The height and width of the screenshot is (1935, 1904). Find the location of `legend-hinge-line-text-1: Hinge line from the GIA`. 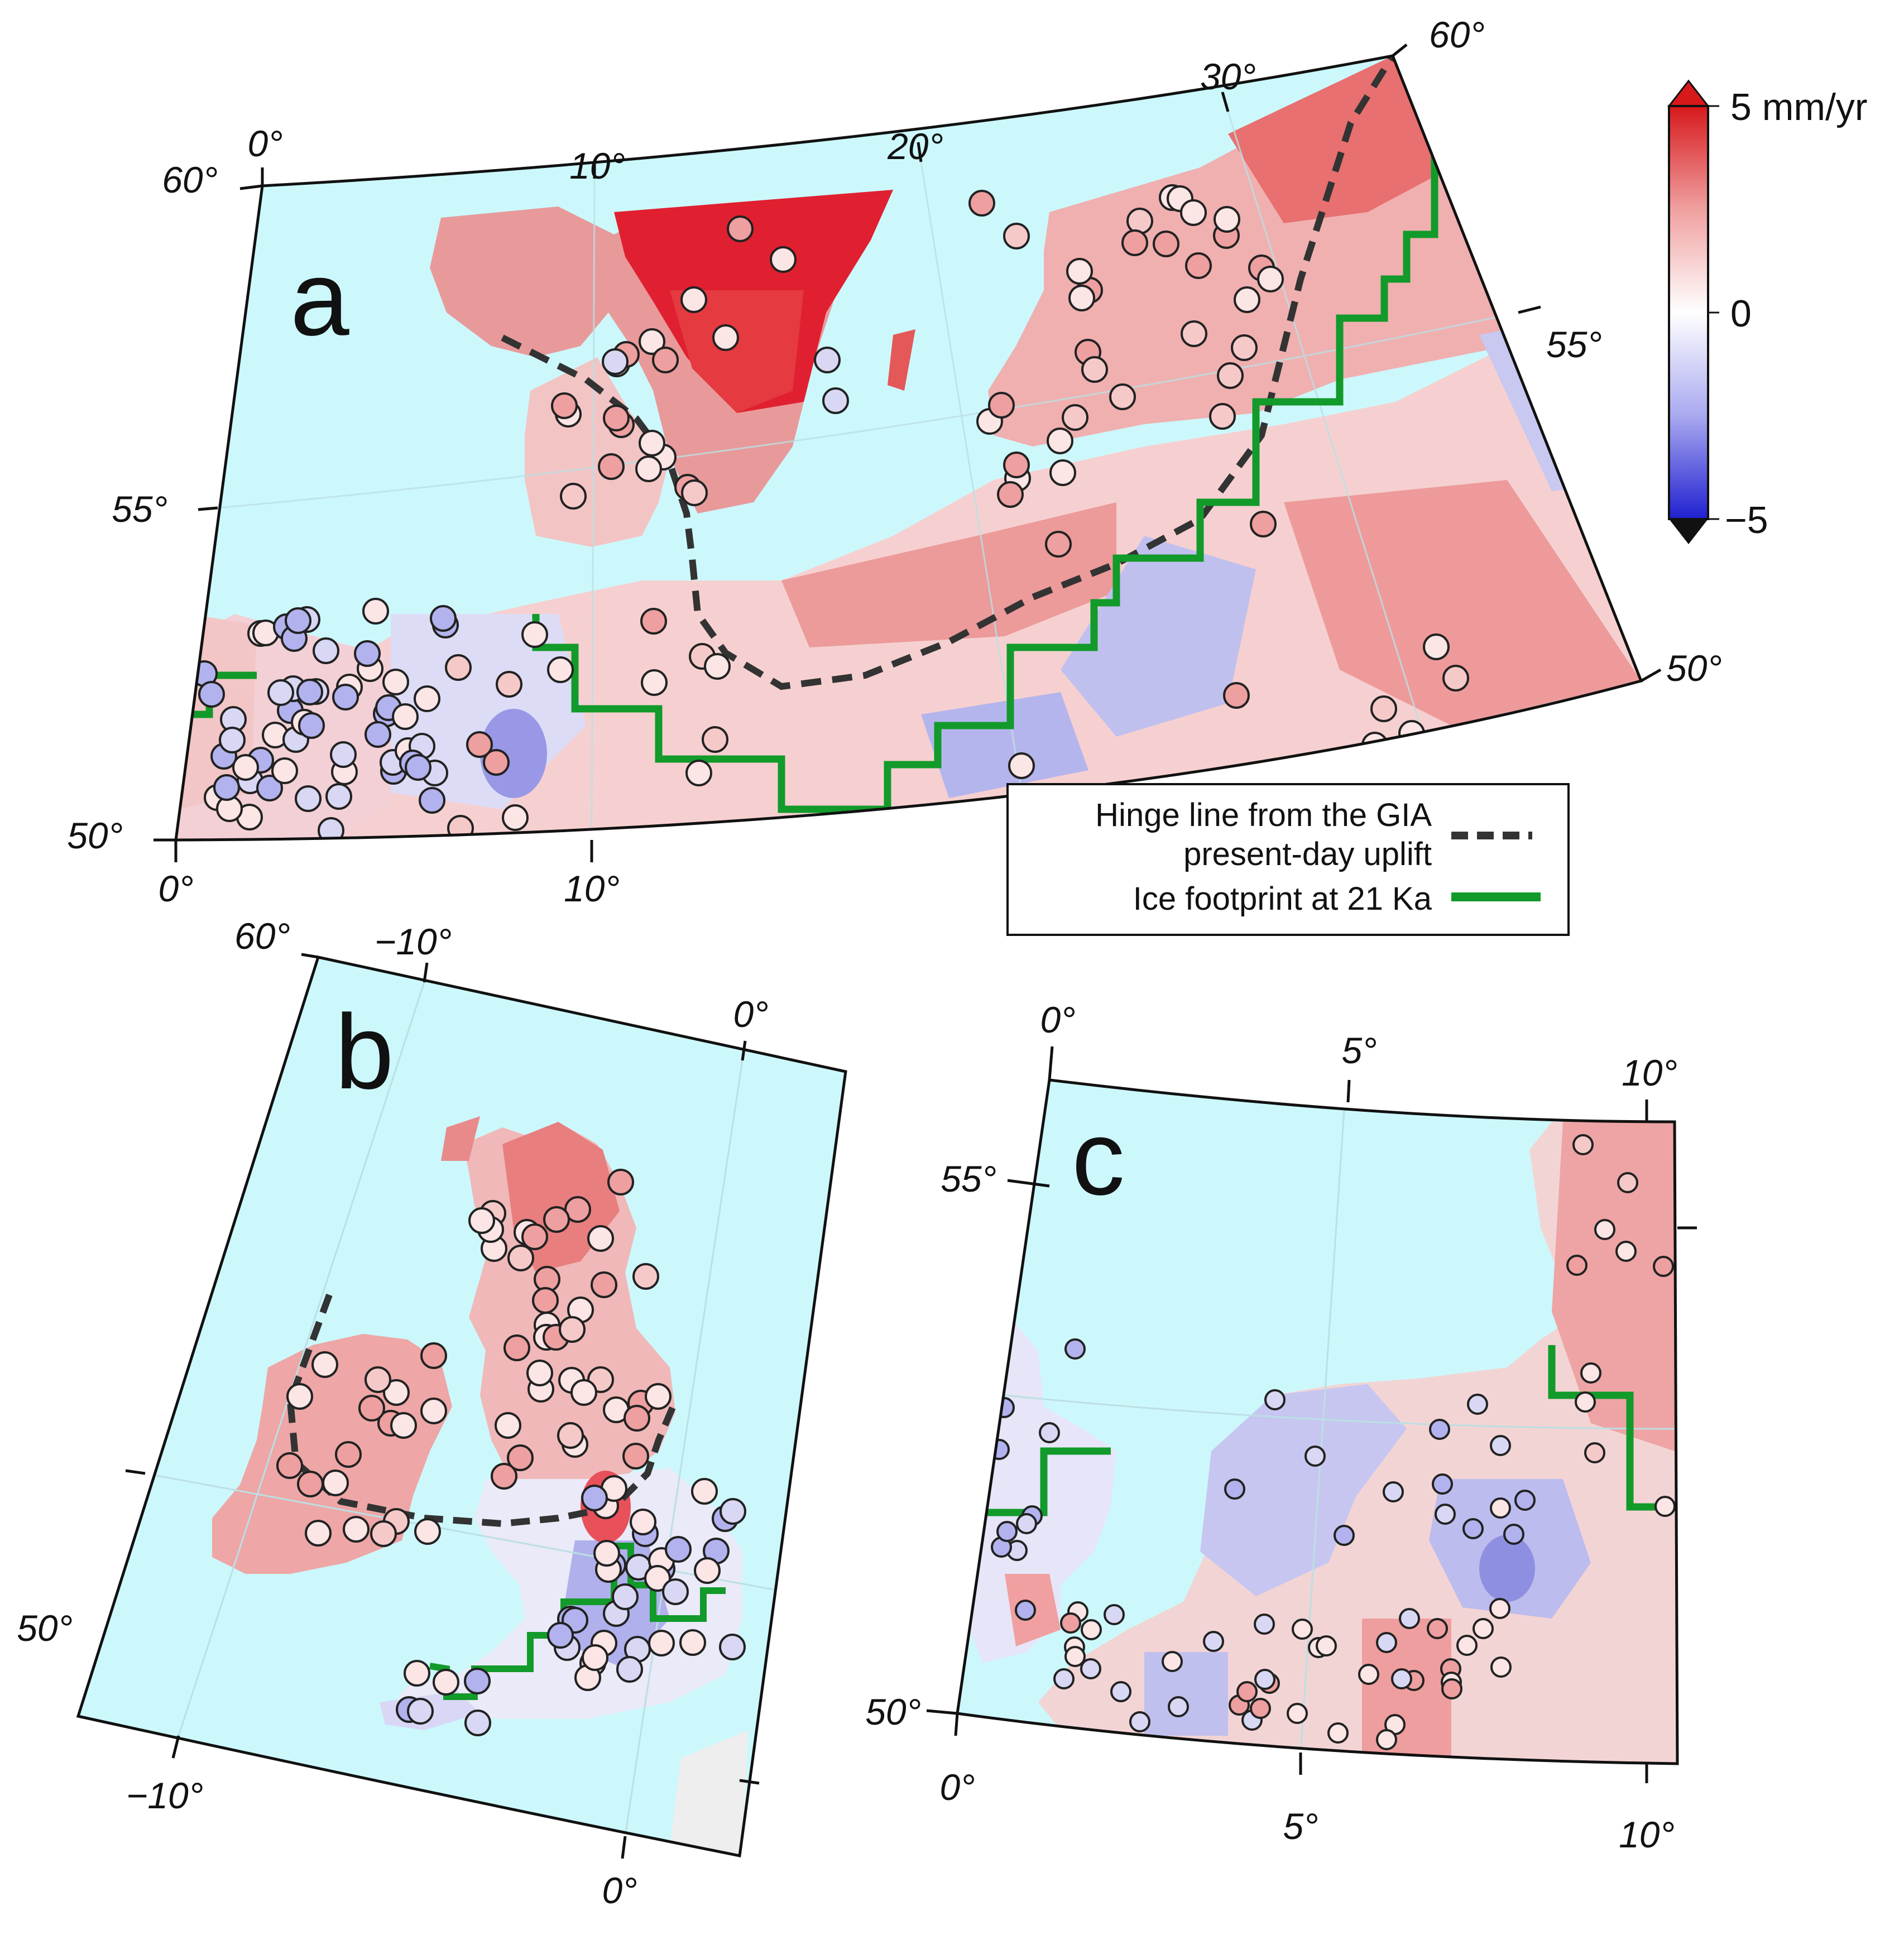

legend-hinge-line-text-1: Hinge line from the GIA is located at coordinates (1263, 815).